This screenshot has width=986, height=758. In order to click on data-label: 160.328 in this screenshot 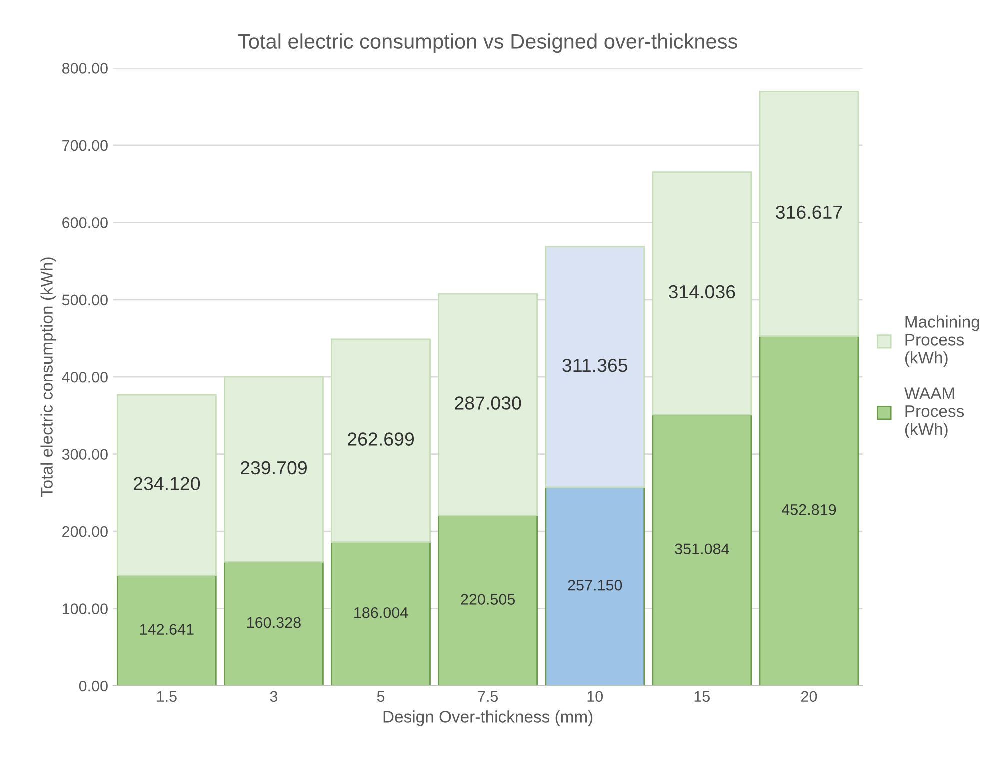, I will do `click(274, 622)`.